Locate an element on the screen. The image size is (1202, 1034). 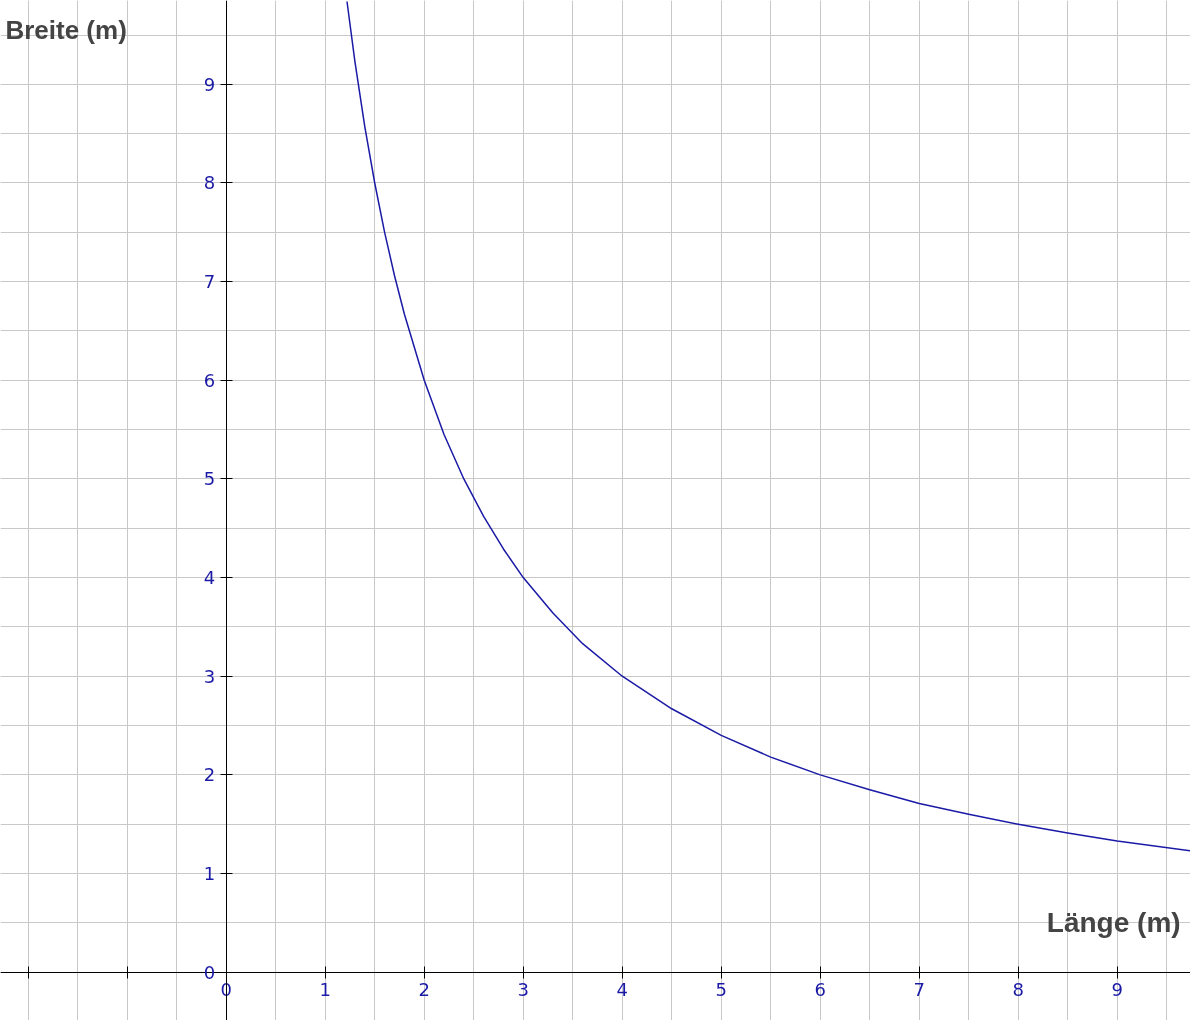
x-tick-label: 6 is located at coordinates (820, 990).